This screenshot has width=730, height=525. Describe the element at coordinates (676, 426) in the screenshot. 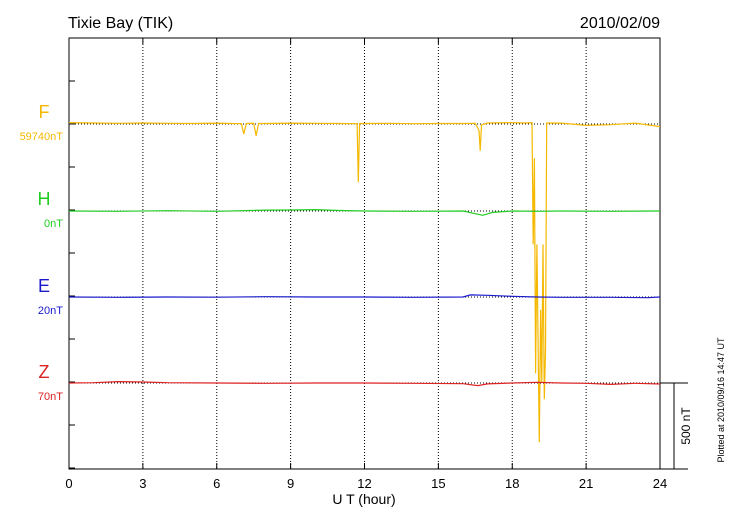

I see `scale-bar: 500 nT` at that location.